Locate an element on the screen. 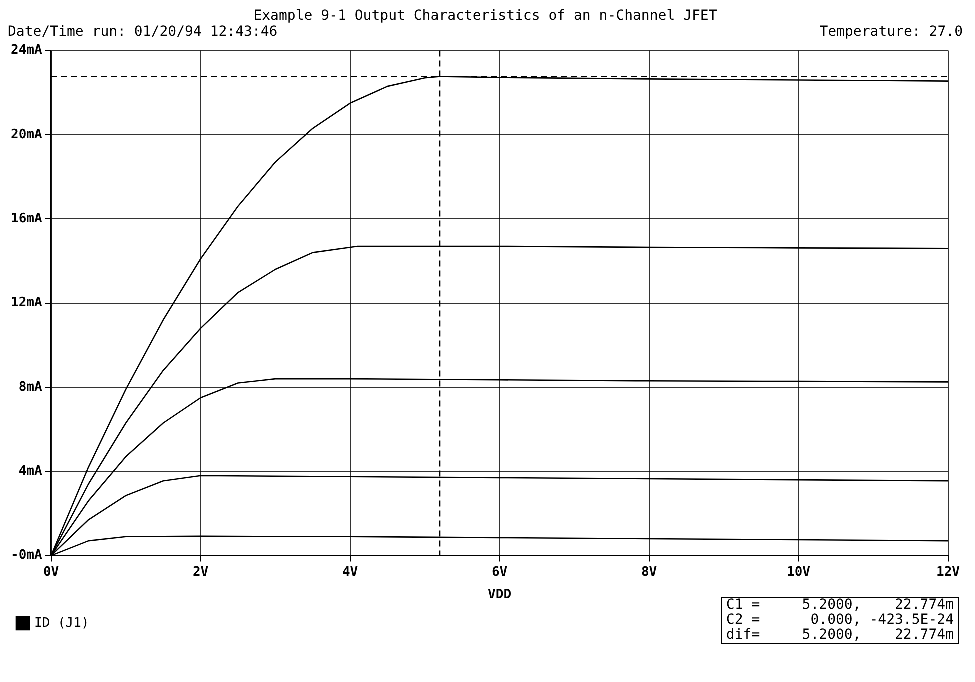 The height and width of the screenshot is (682, 975). y-tick-label: 4mA is located at coordinates (30, 472).